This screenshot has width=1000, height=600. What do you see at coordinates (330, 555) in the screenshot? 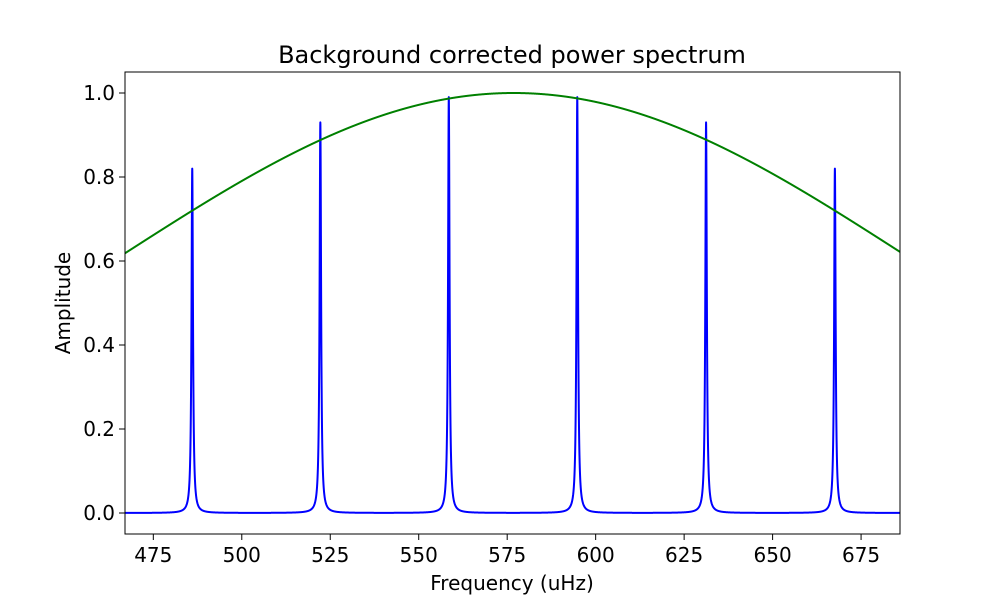
I see `x-tick-label: 525` at bounding box center [330, 555].